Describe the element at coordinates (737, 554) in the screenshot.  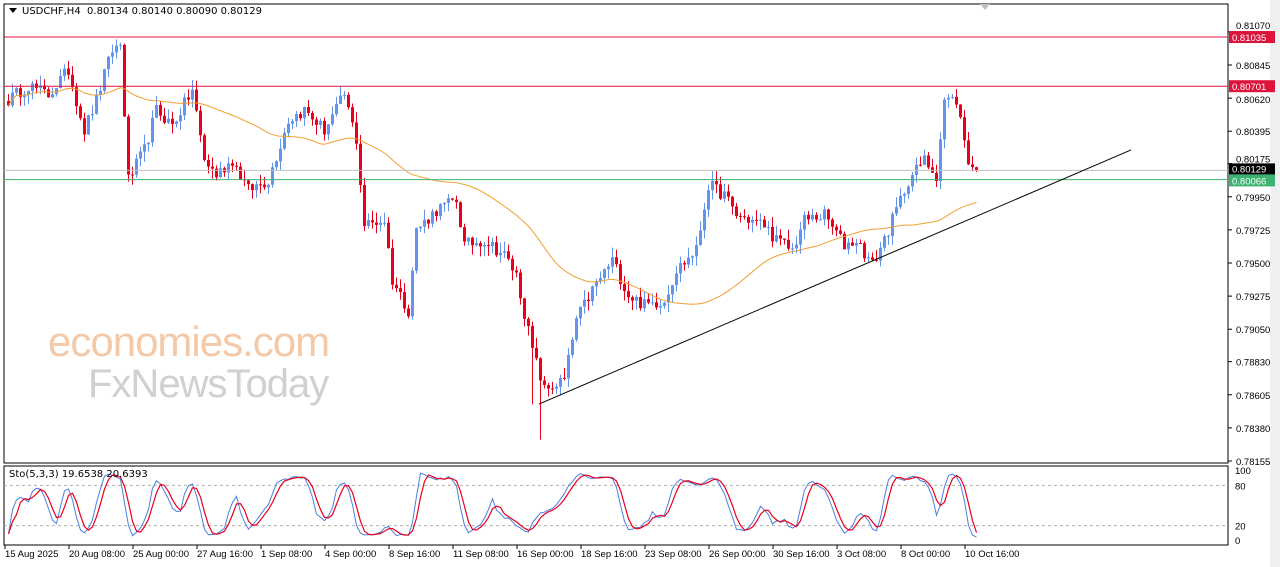
I see `x-tick-label: 26 Sep 00:00` at that location.